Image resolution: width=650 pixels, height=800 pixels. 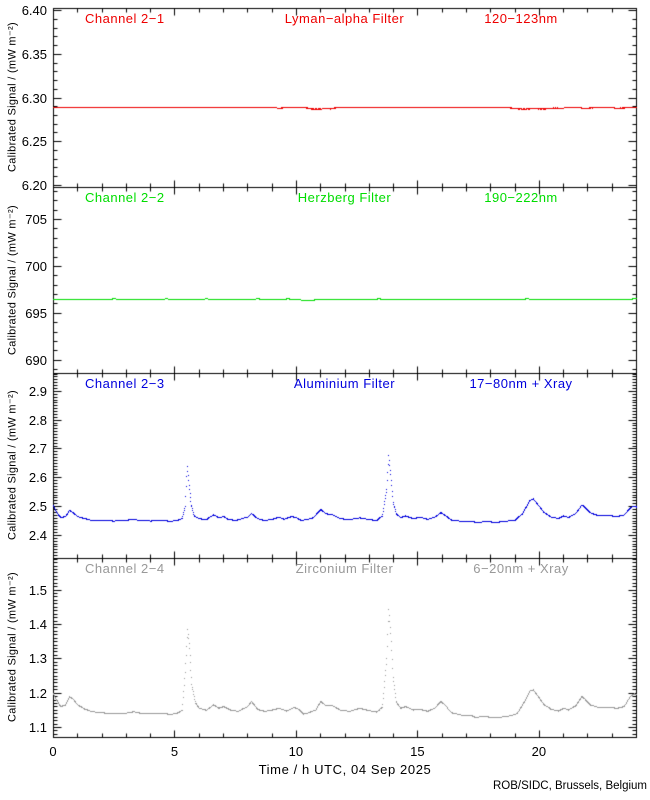 I want to click on channel-label: Channel 2−4, so click(x=125, y=568).